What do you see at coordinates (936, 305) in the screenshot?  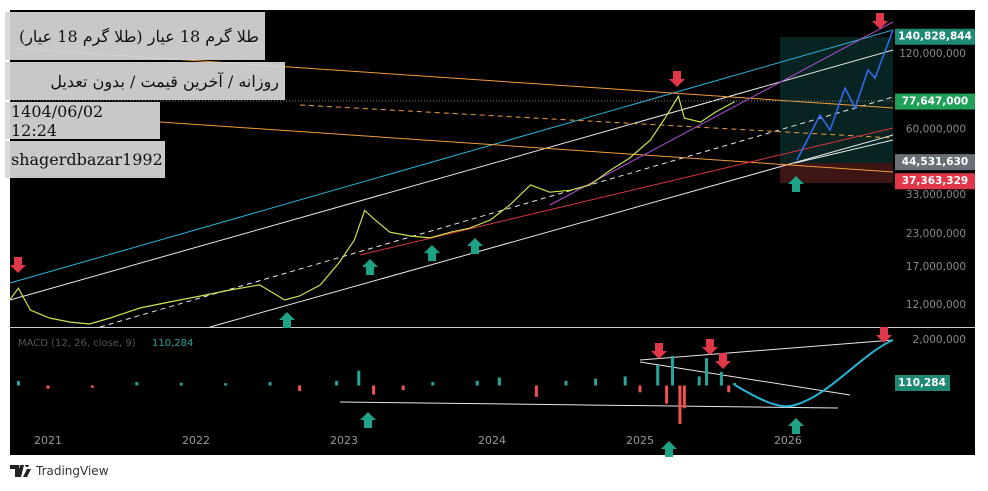 I see `y-tick-label: 12,000,000` at bounding box center [936, 305].